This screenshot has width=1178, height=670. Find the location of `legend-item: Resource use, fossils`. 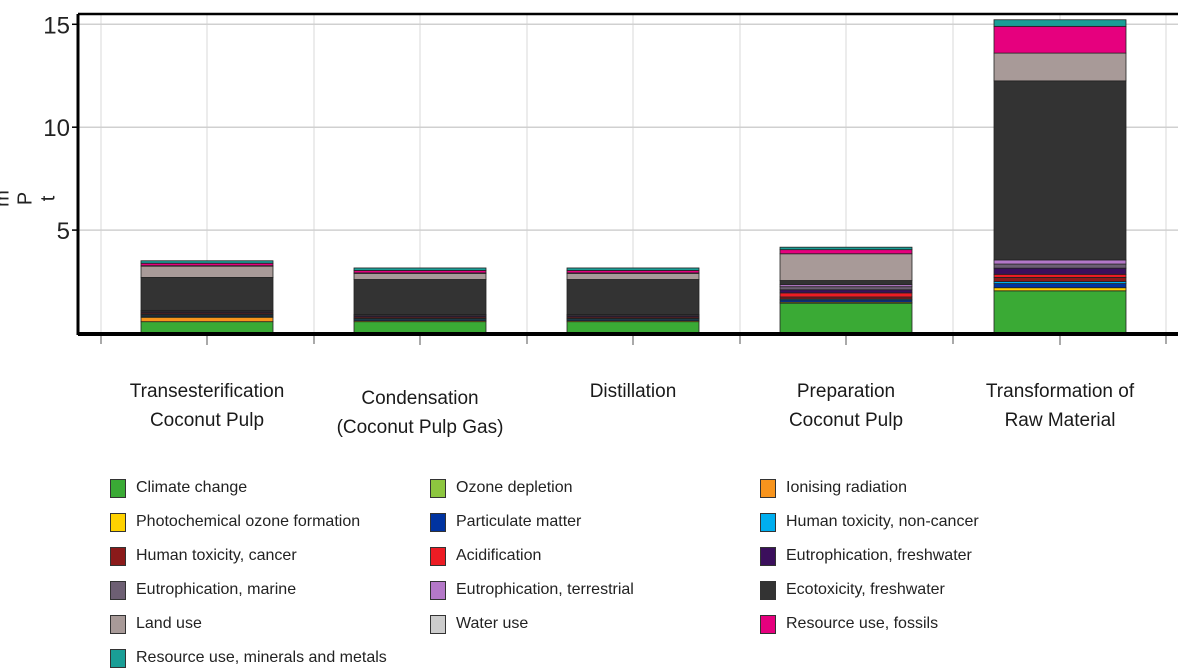

legend-item: Resource use, fossils is located at coordinates (849, 624).